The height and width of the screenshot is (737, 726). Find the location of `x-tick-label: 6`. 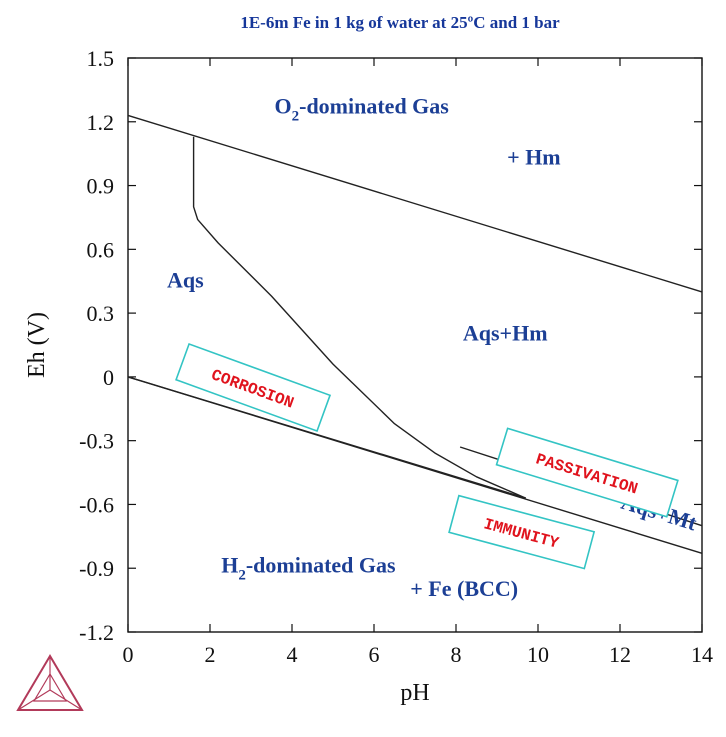

x-tick-label: 6 is located at coordinates (374, 654).